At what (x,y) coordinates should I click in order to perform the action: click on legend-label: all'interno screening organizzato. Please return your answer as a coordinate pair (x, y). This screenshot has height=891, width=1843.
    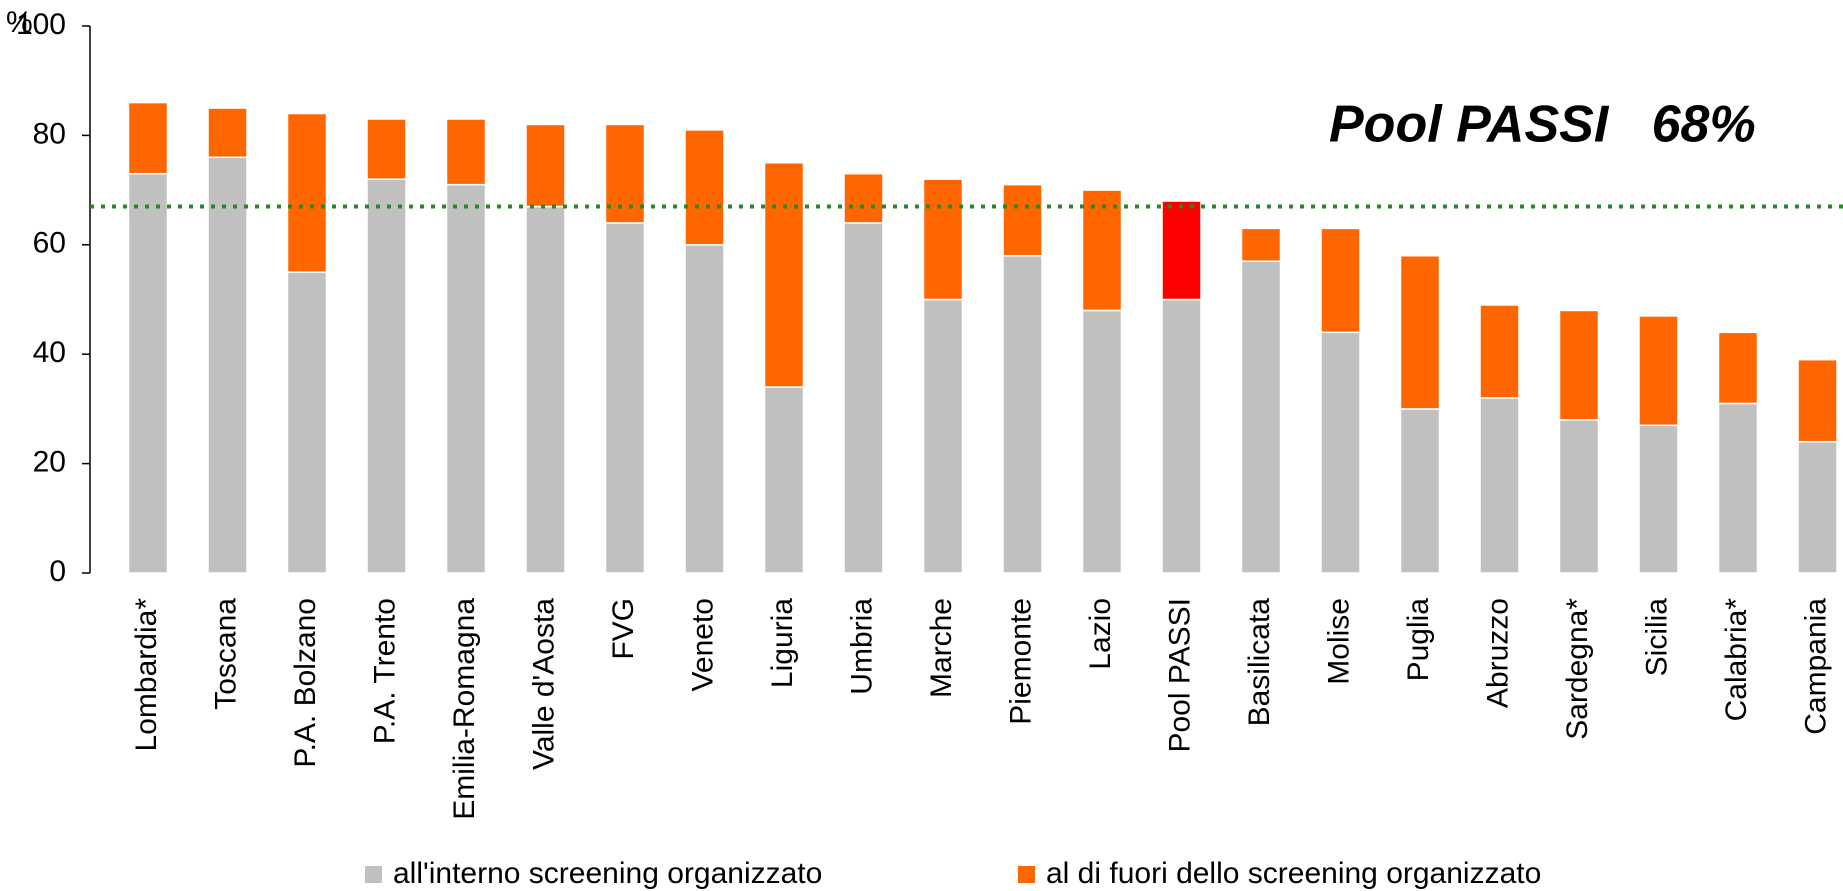
    Looking at the image, I should click on (607, 873).